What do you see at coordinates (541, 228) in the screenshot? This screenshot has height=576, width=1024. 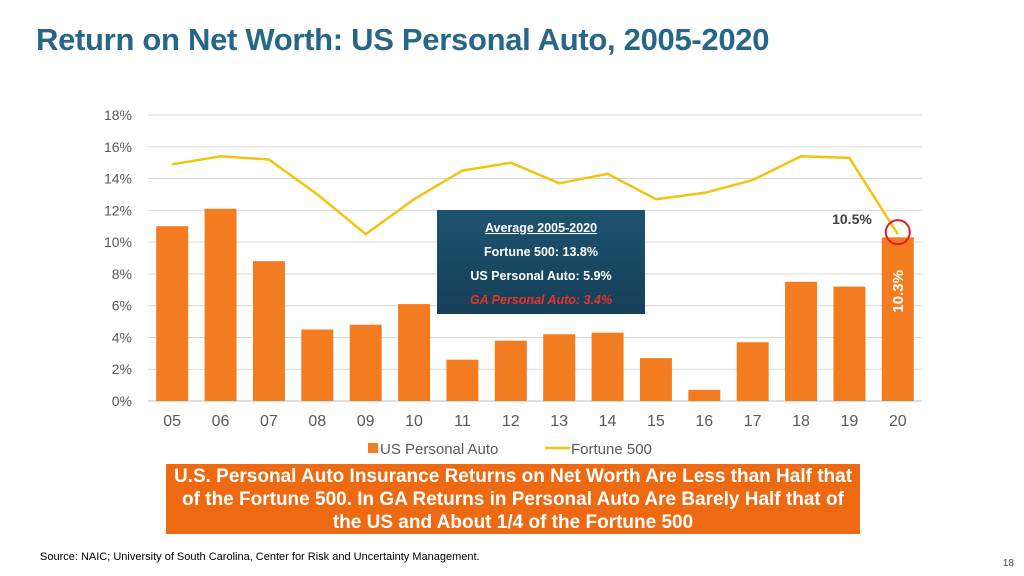 I see `average-box-title: Average 2005-2020` at bounding box center [541, 228].